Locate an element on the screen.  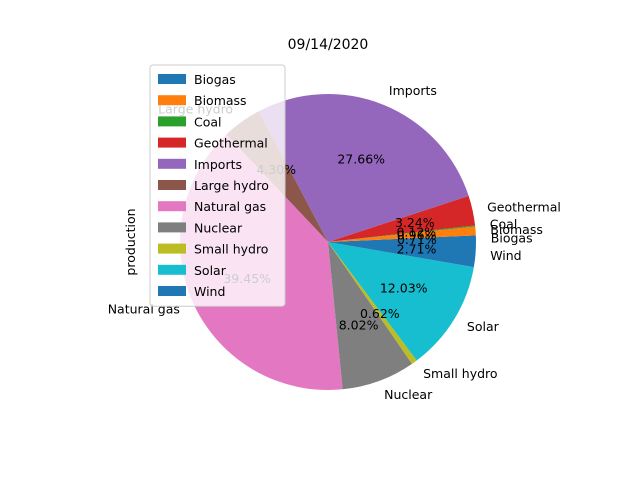
slice-biogas is located at coordinates (402, 238).